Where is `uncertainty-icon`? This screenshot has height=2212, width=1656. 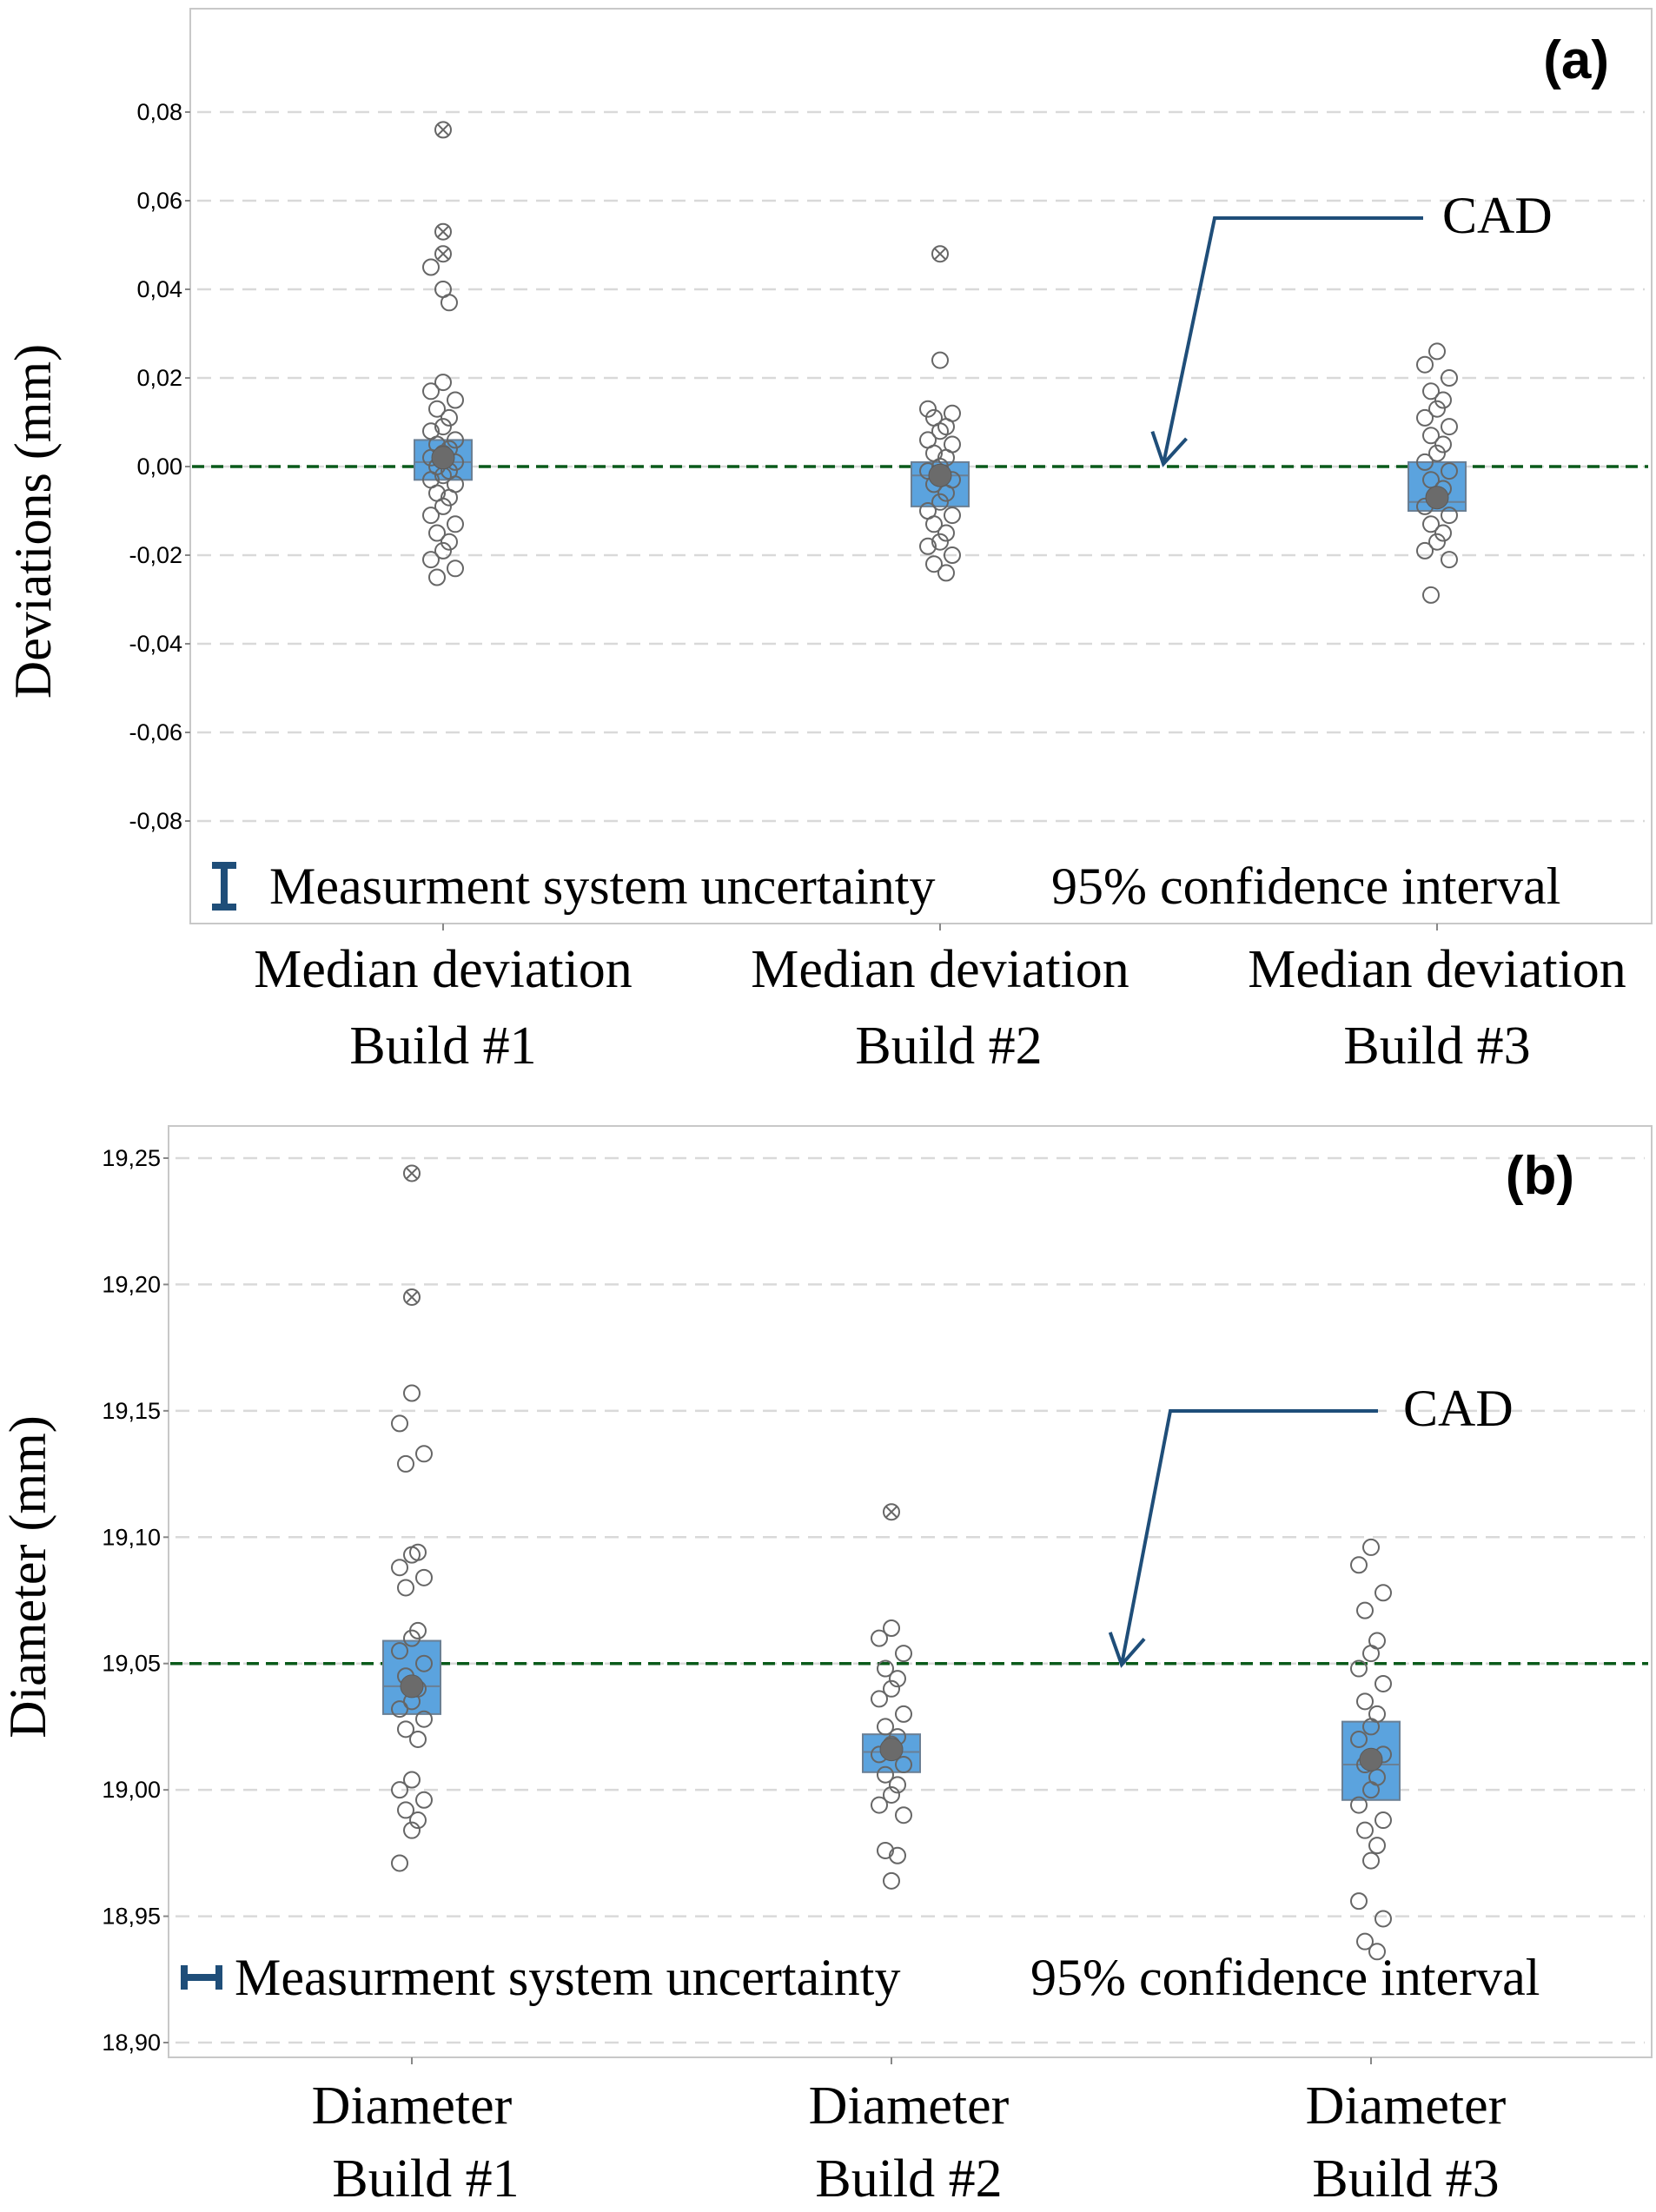
uncertainty-icon is located at coordinates (224, 887).